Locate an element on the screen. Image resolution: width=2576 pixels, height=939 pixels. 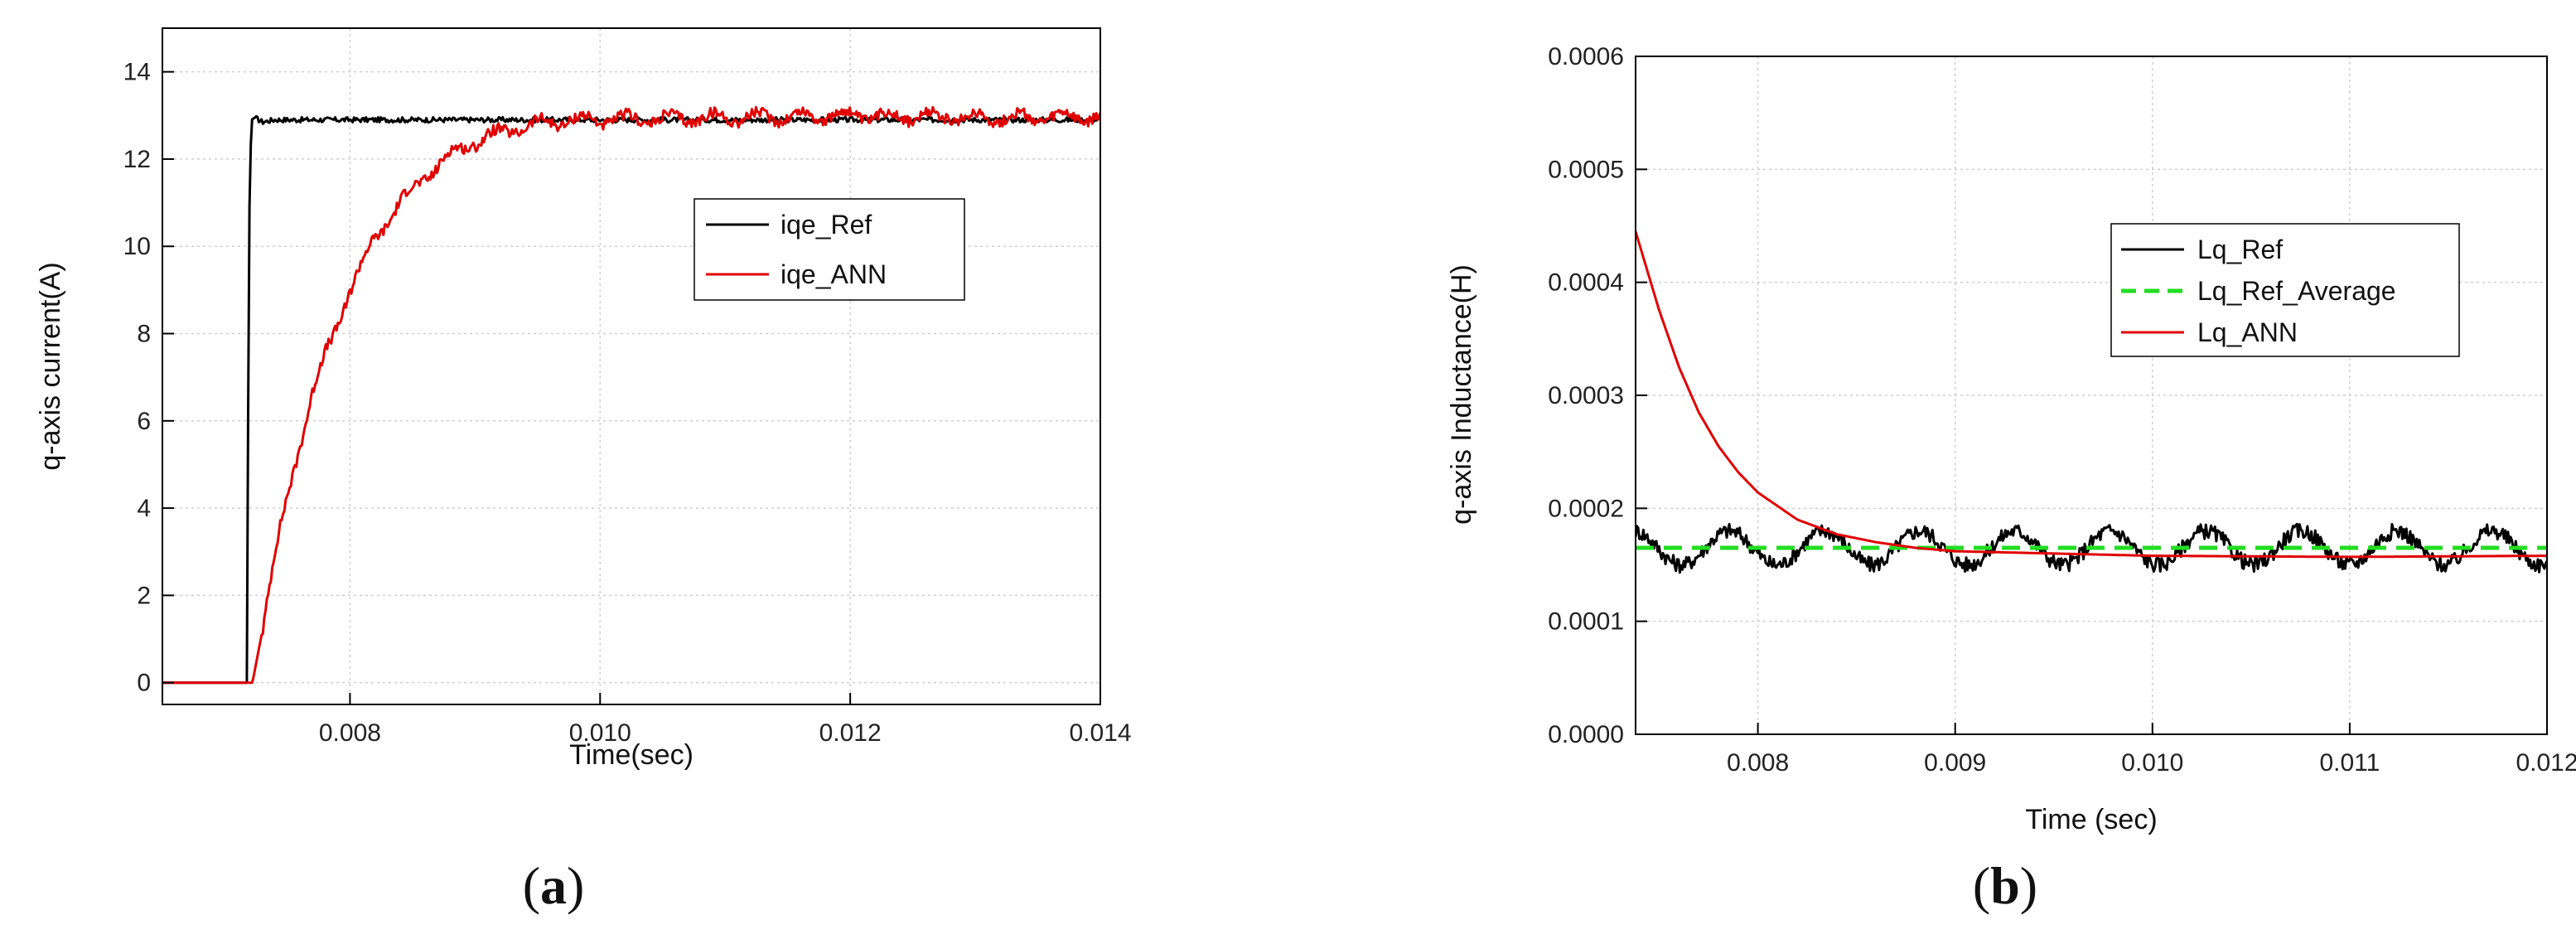
b-y-tick-label: 0.0004 is located at coordinates (1586, 283).